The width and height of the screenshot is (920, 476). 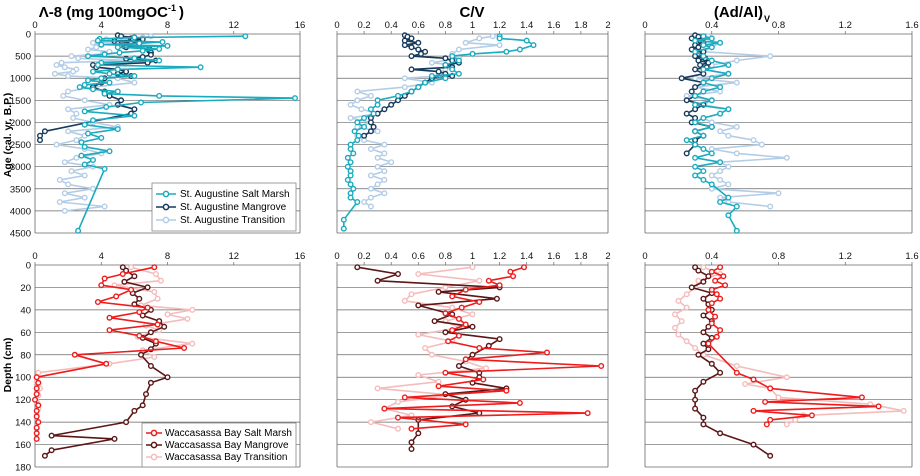 What do you see at coordinates (226, 457) in the screenshot?
I see `legend-label-wb-transition: Waccasassa Bay Transition` at bounding box center [226, 457].